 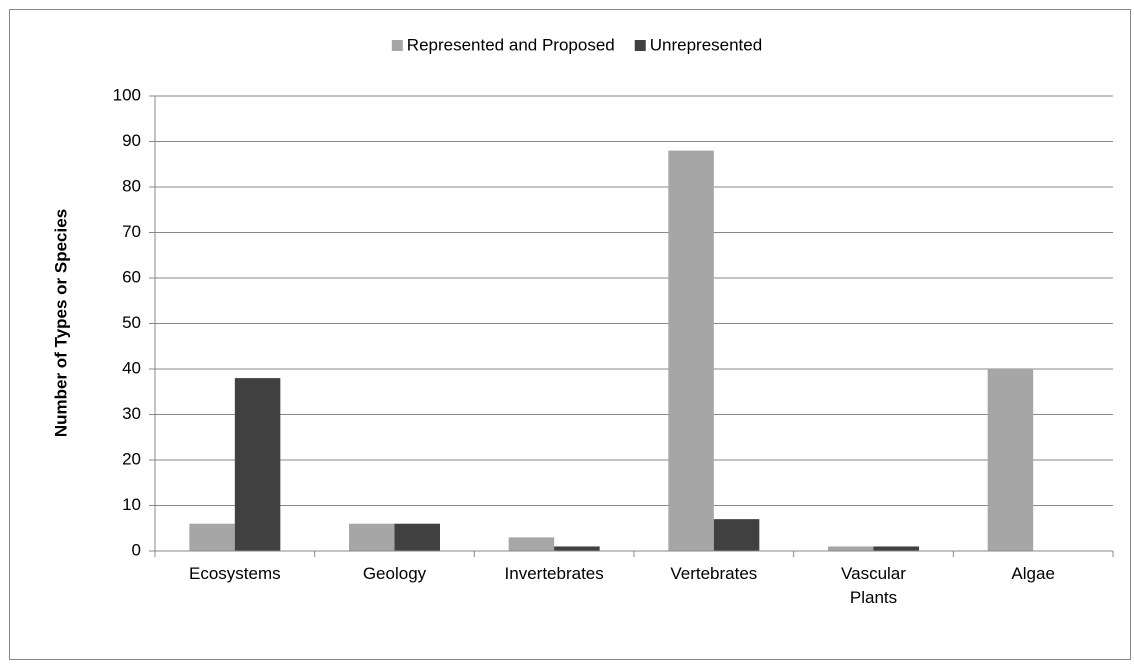 I want to click on y-tick-label: 100, so click(x=127, y=94).